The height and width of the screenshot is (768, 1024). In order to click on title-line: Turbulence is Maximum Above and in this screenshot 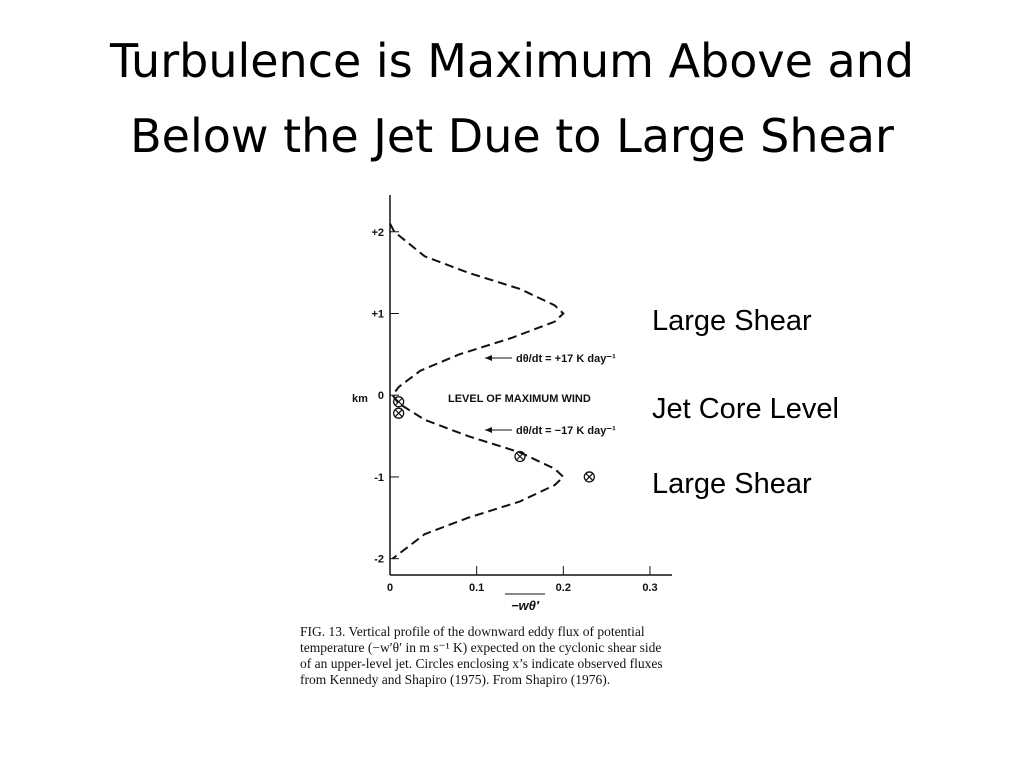, I will do `click(511, 61)`.